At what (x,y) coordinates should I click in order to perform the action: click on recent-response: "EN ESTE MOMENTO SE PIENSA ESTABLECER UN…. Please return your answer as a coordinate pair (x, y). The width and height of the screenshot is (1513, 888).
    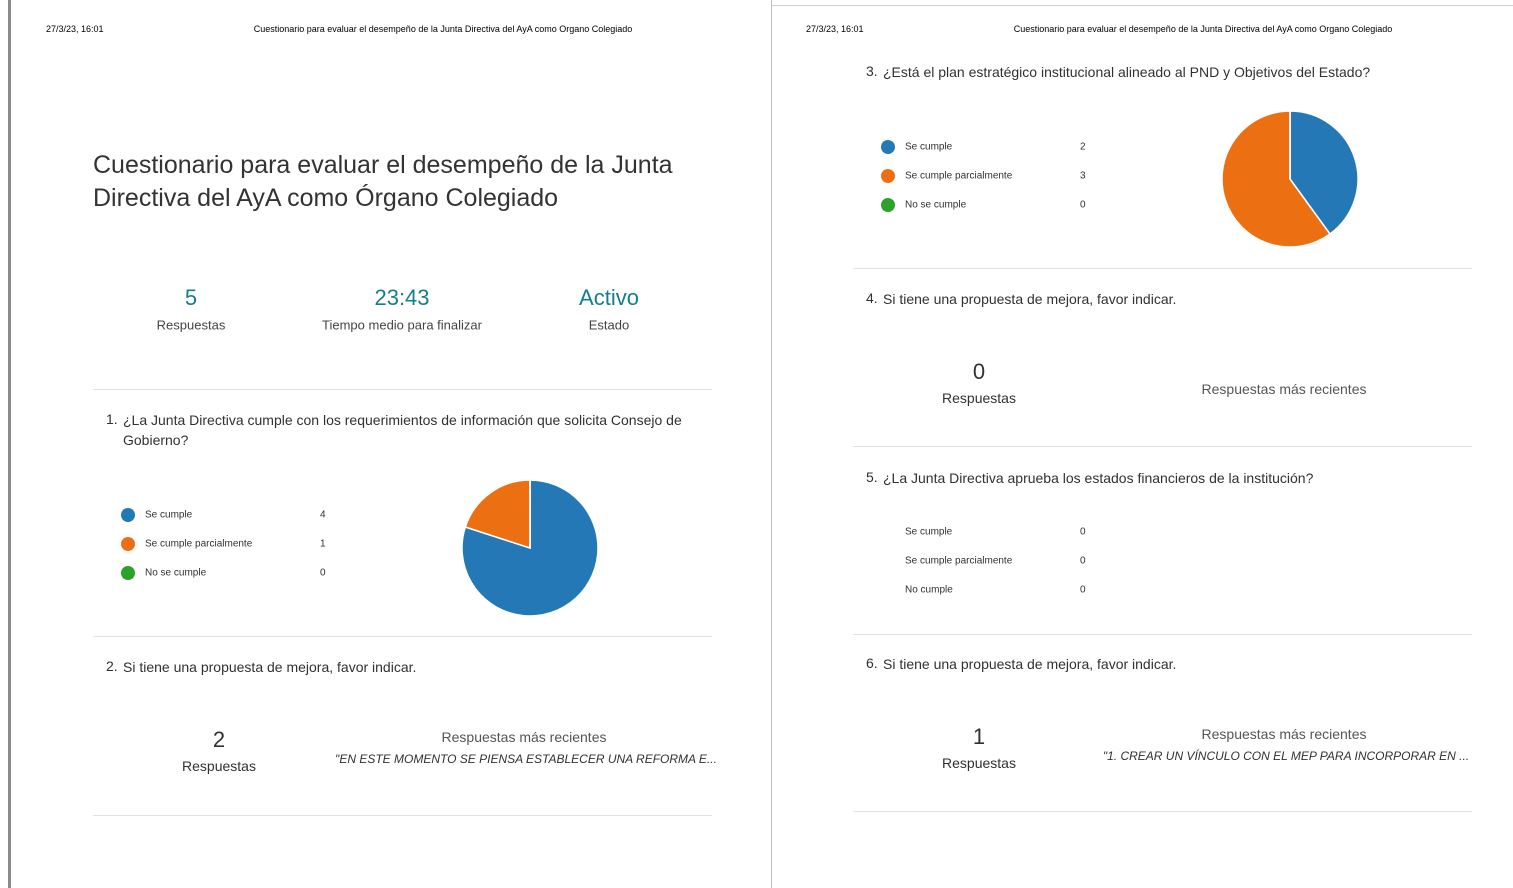
    Looking at the image, I should click on (526, 759).